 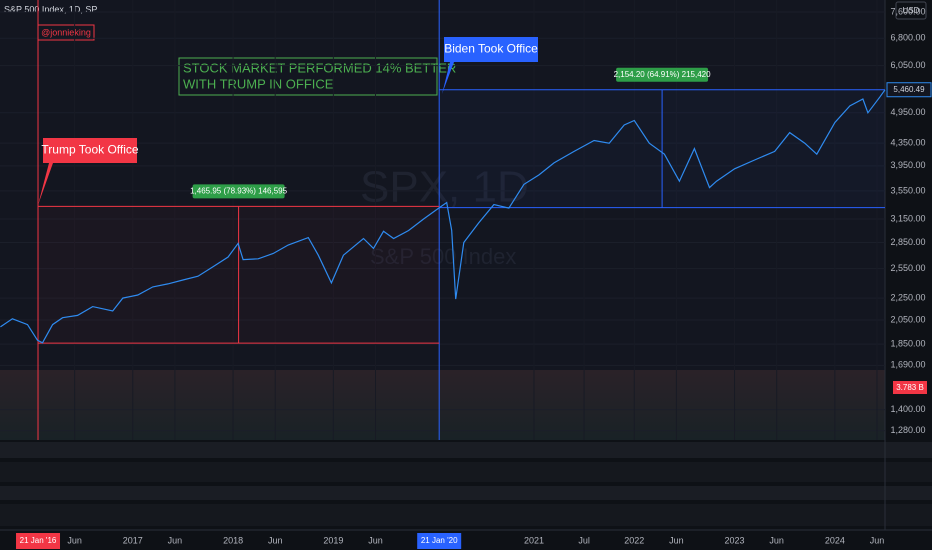 I want to click on x-tick-label: 2017, so click(x=133, y=540).